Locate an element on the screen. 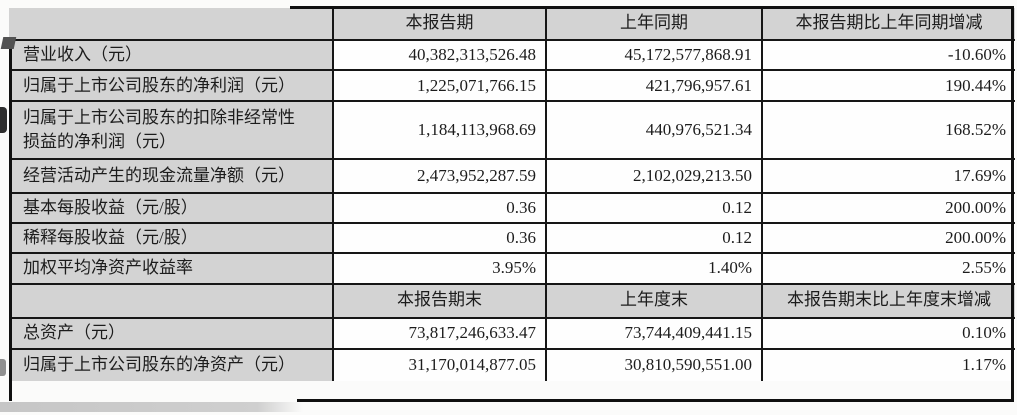 This screenshot has height=415, width=1017. table-right-border is located at coordinates (1012, 204).